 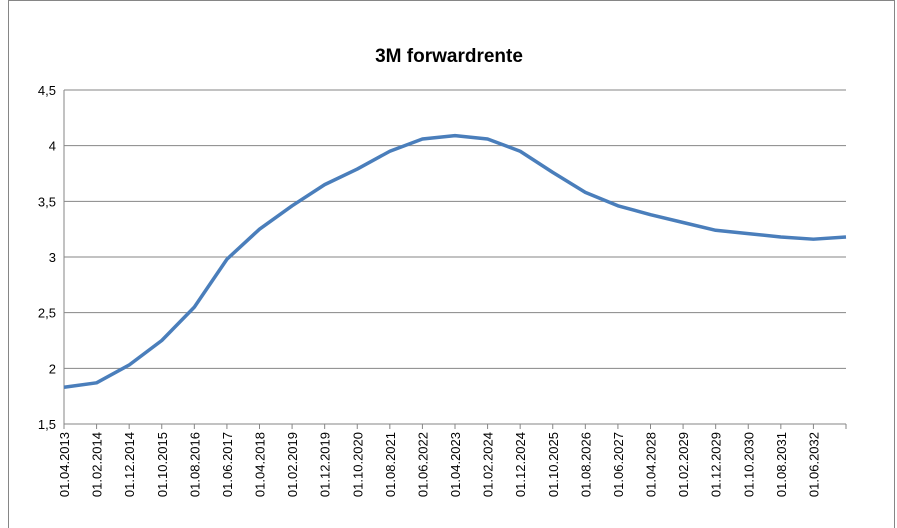 I want to click on x-tick-label: 01.12.2029, so click(x=716, y=464).